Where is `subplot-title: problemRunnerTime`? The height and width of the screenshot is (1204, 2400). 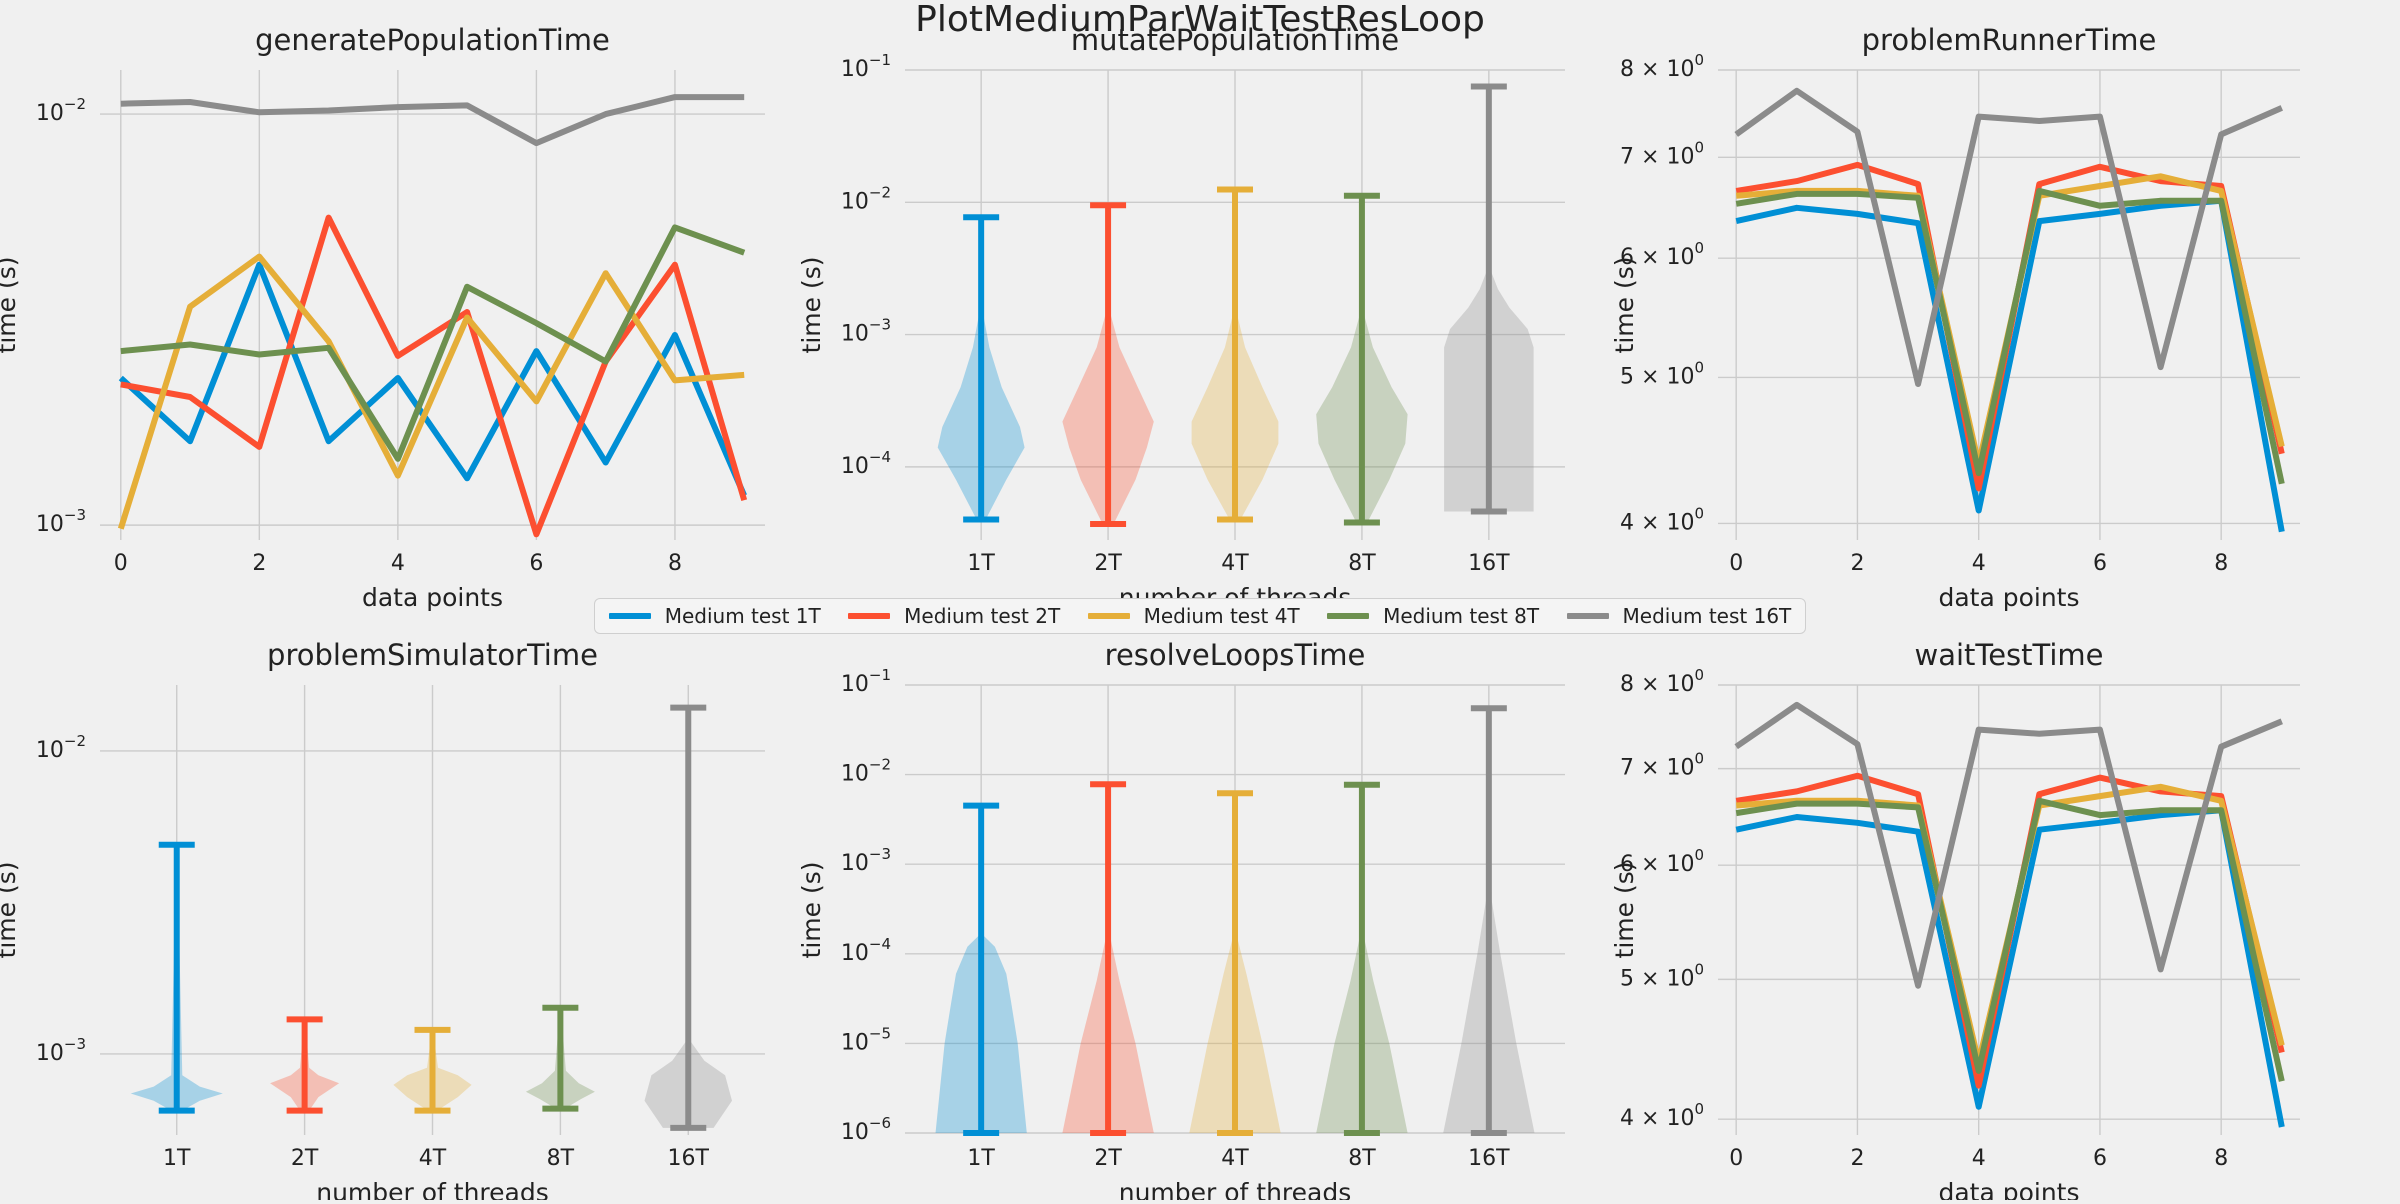
subplot-title: problemRunnerTime is located at coordinates (2009, 40).